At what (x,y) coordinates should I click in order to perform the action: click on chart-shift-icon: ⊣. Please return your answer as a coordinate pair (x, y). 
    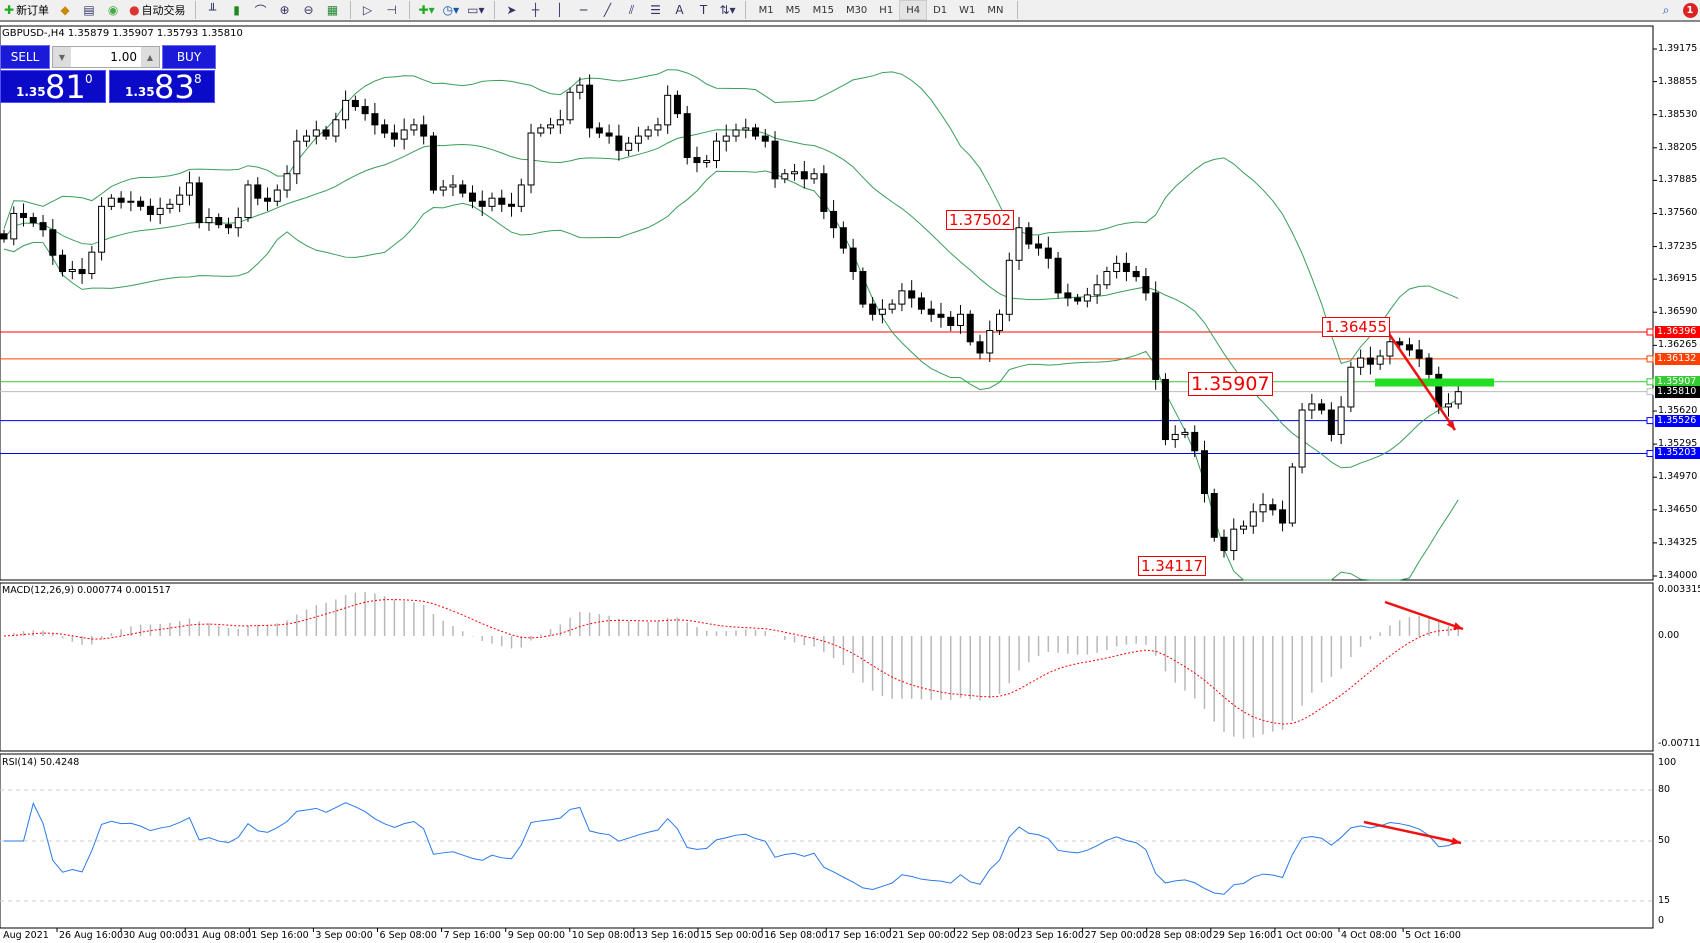
    Looking at the image, I should click on (391, 10).